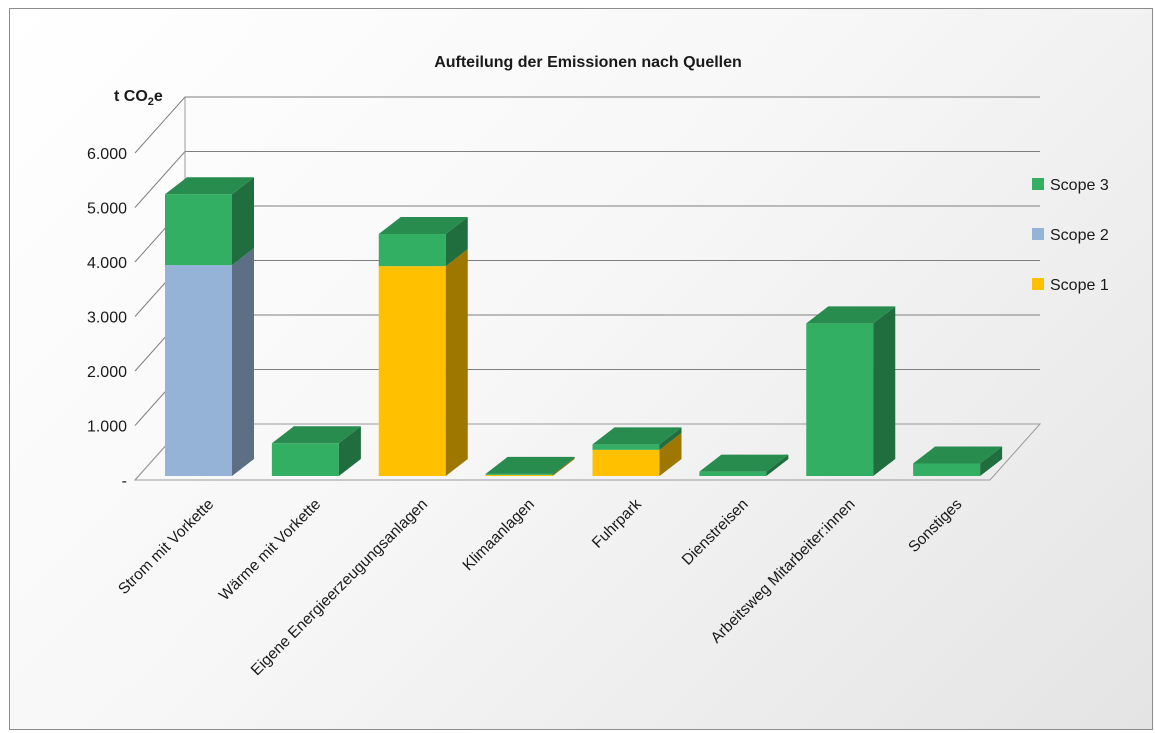  What do you see at coordinates (617, 524) in the screenshot?
I see `category-label: Fuhrpark` at bounding box center [617, 524].